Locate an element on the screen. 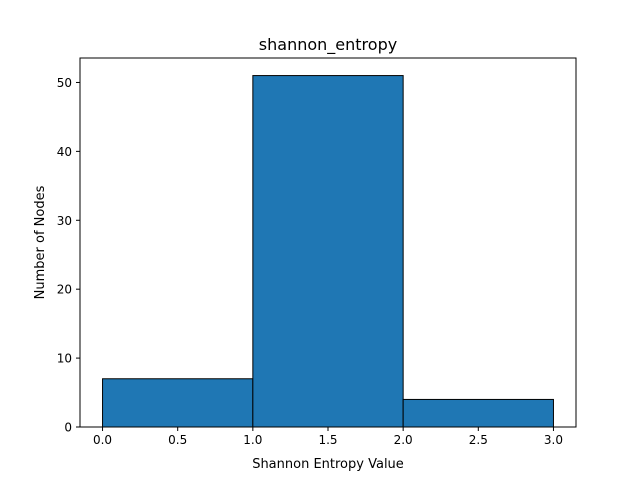 The height and width of the screenshot is (480, 640). x-tick-label-2: 1.0 is located at coordinates (252, 440).